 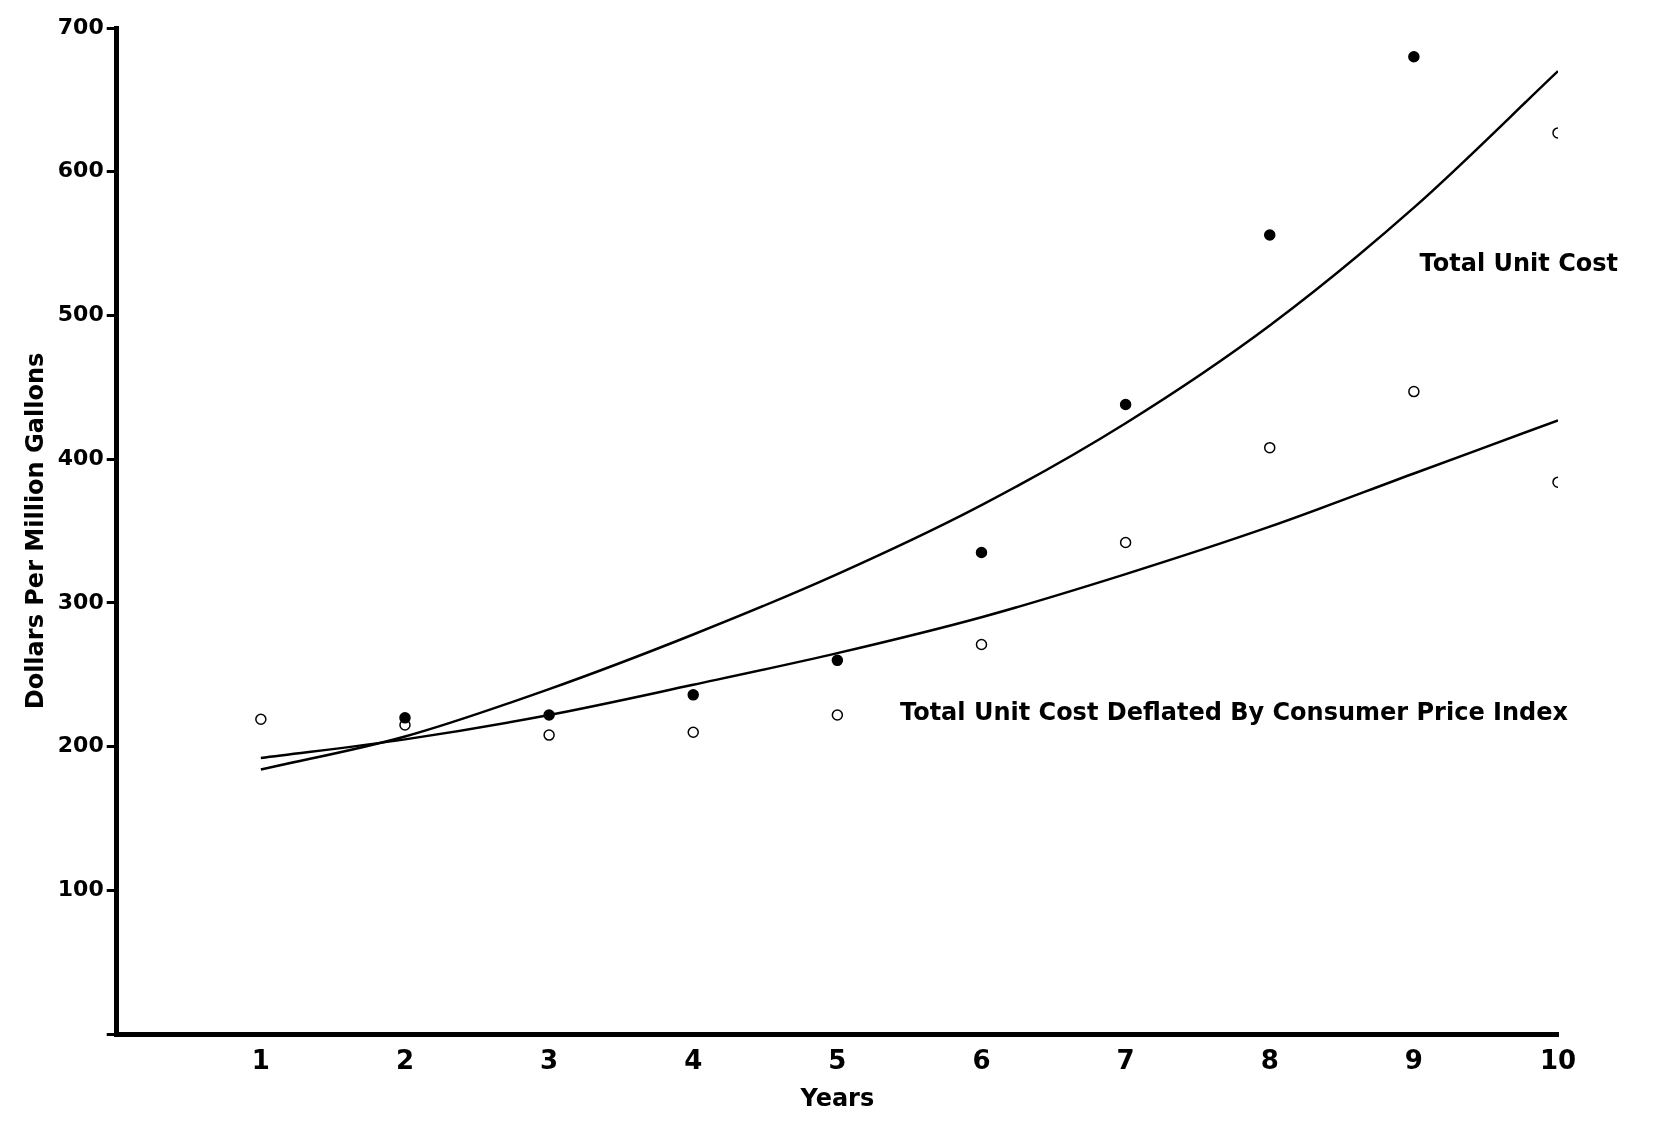 I want to click on series-label: Total Unit Cost, so click(x=1518, y=263).